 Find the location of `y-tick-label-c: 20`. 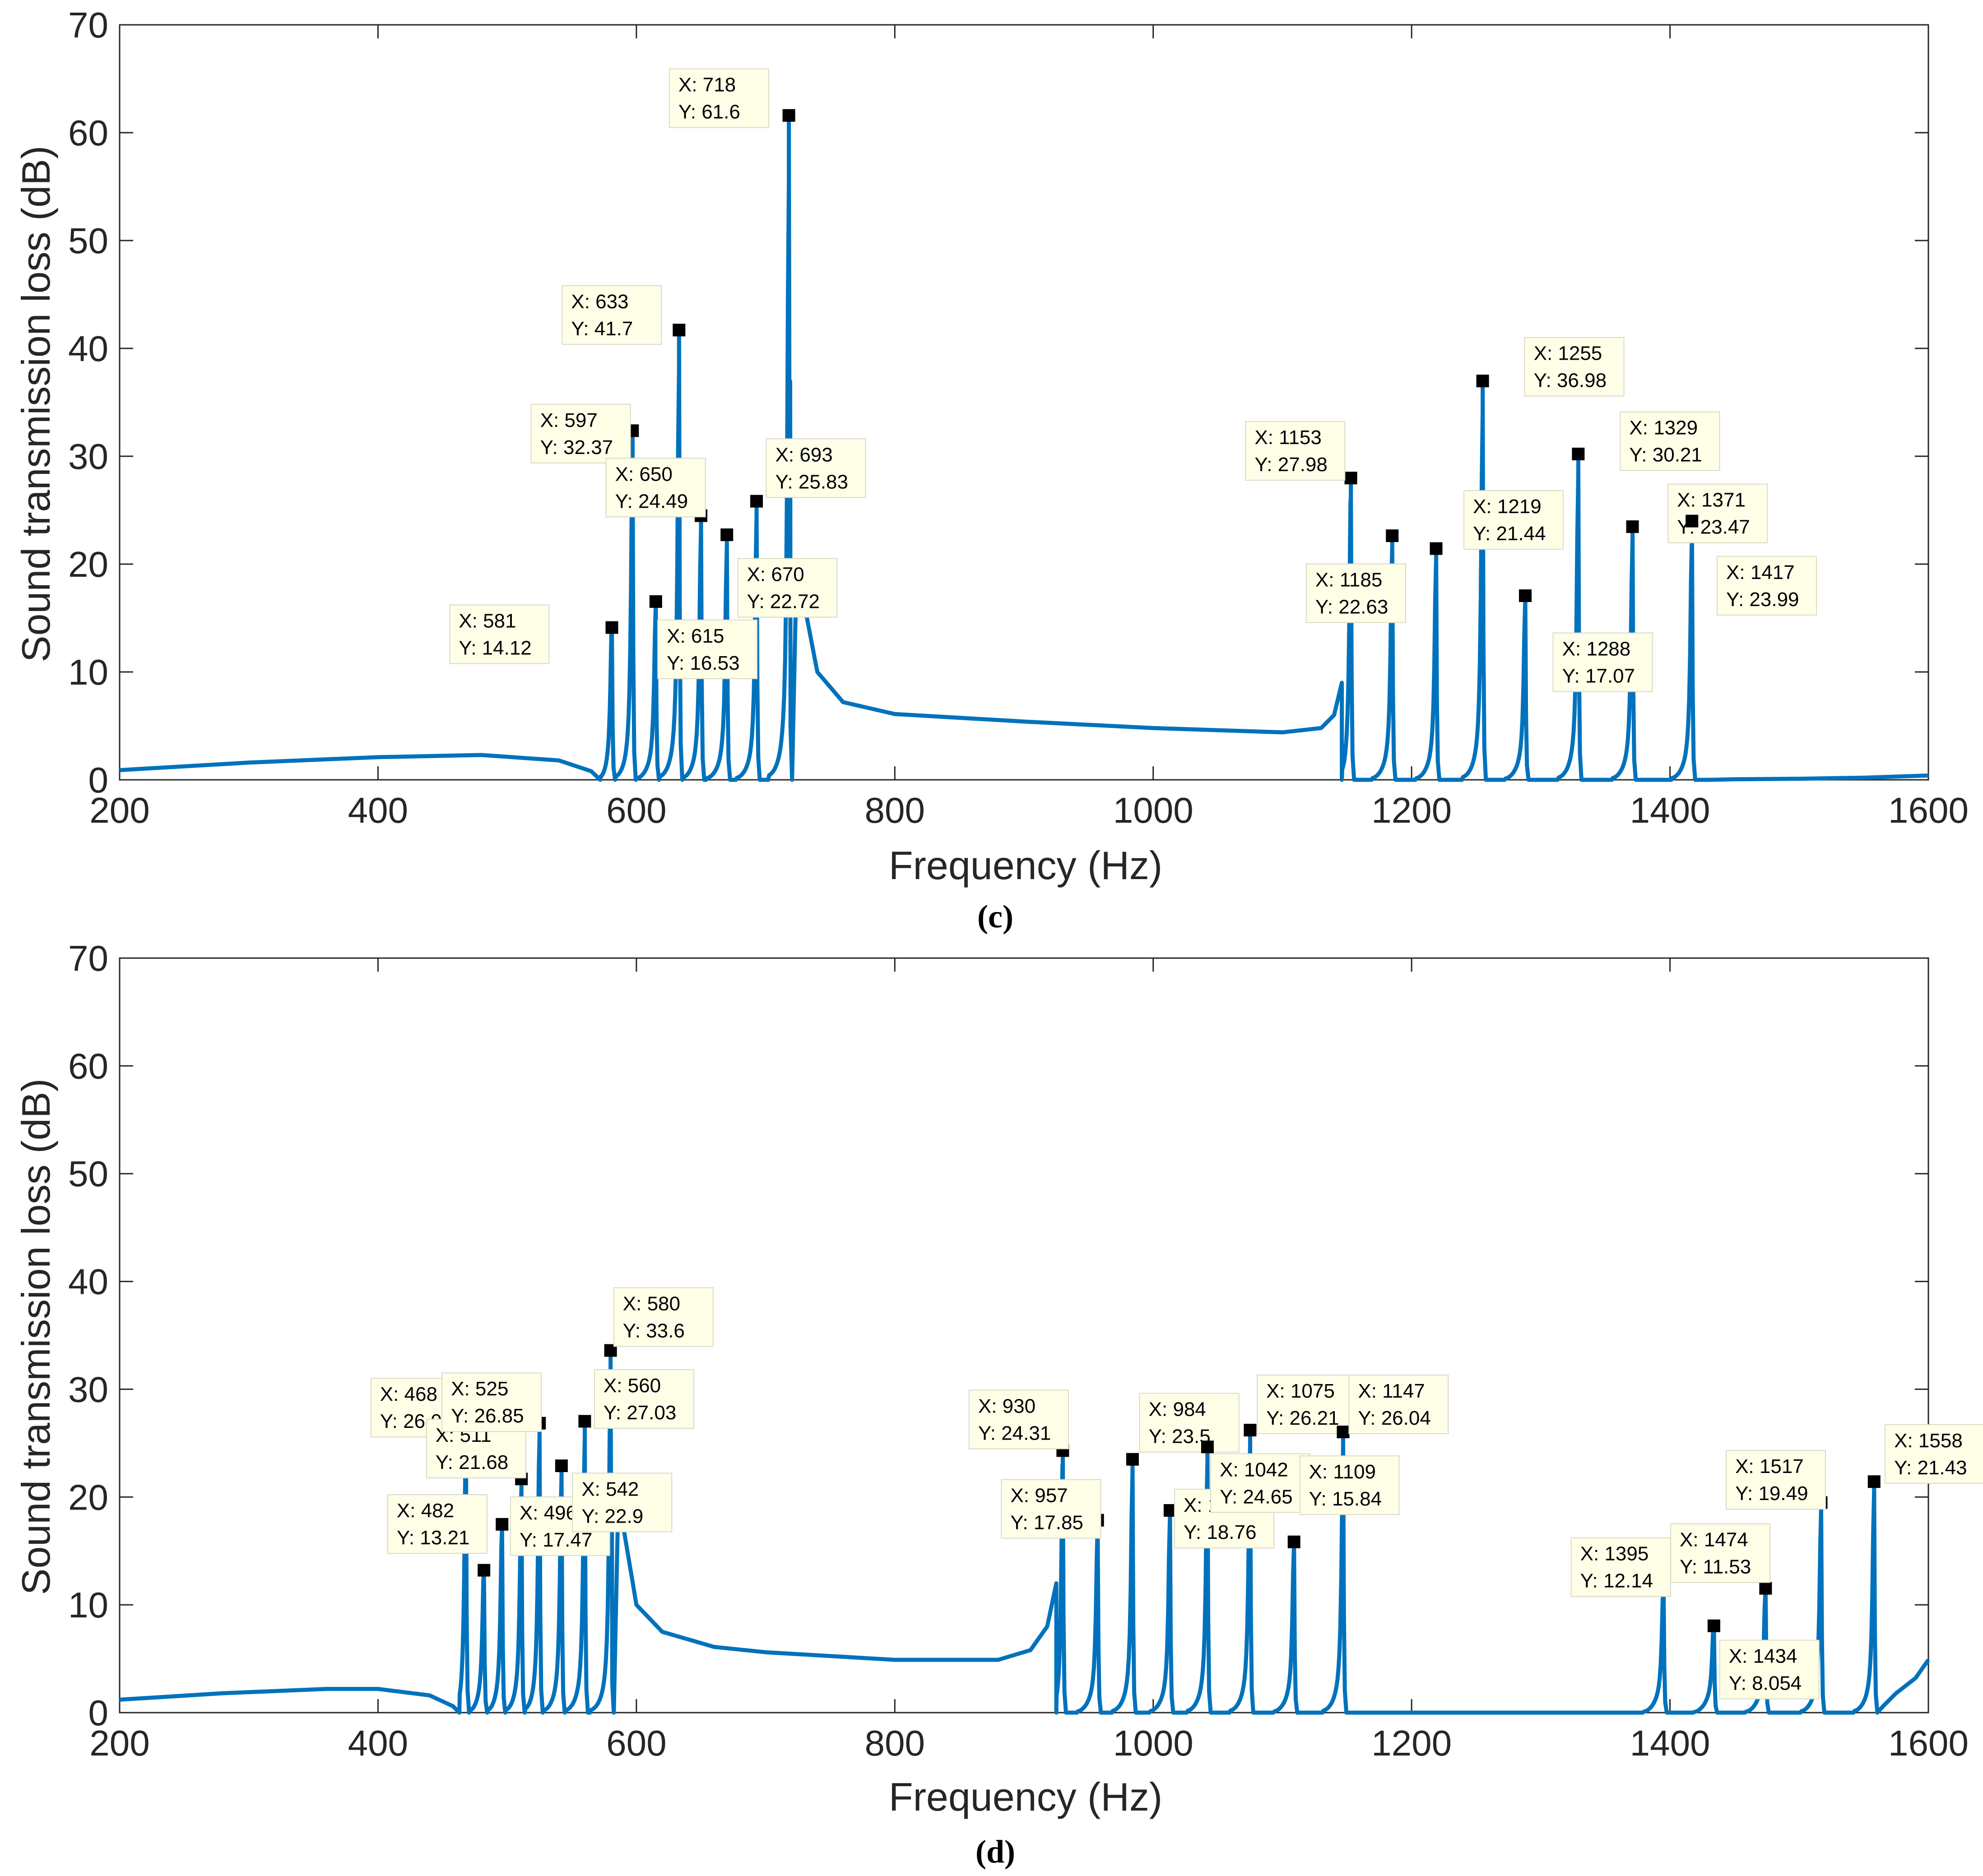

y-tick-label-c: 20 is located at coordinates (88, 564).